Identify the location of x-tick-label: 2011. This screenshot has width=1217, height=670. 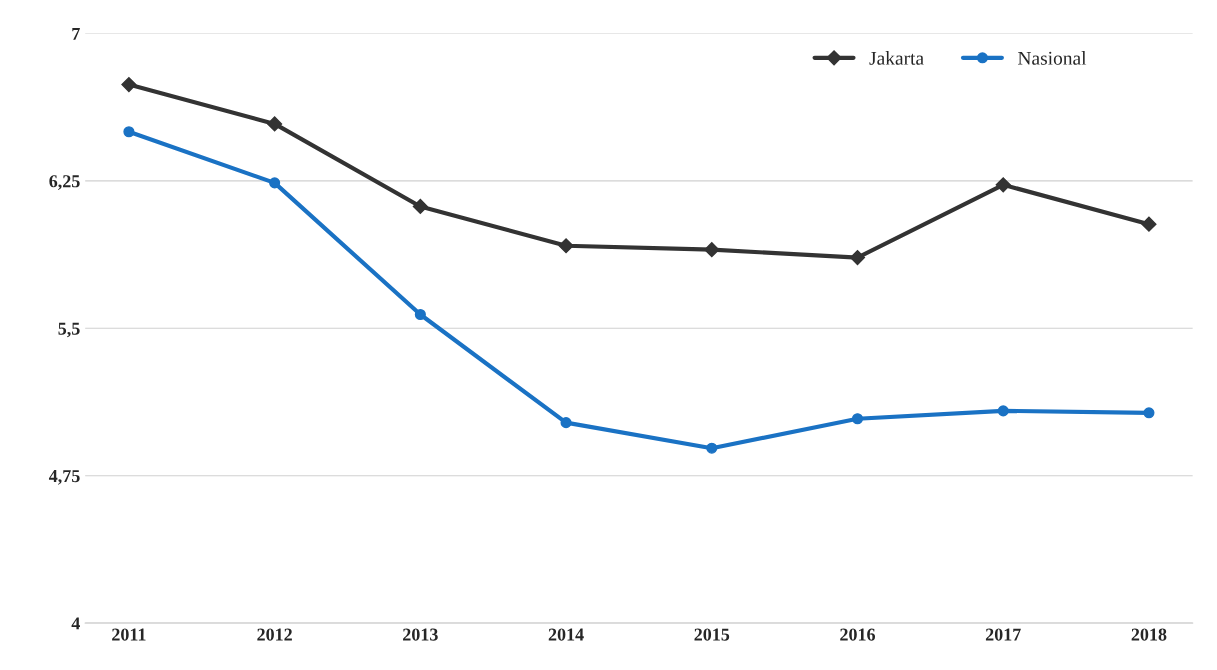
(129, 634).